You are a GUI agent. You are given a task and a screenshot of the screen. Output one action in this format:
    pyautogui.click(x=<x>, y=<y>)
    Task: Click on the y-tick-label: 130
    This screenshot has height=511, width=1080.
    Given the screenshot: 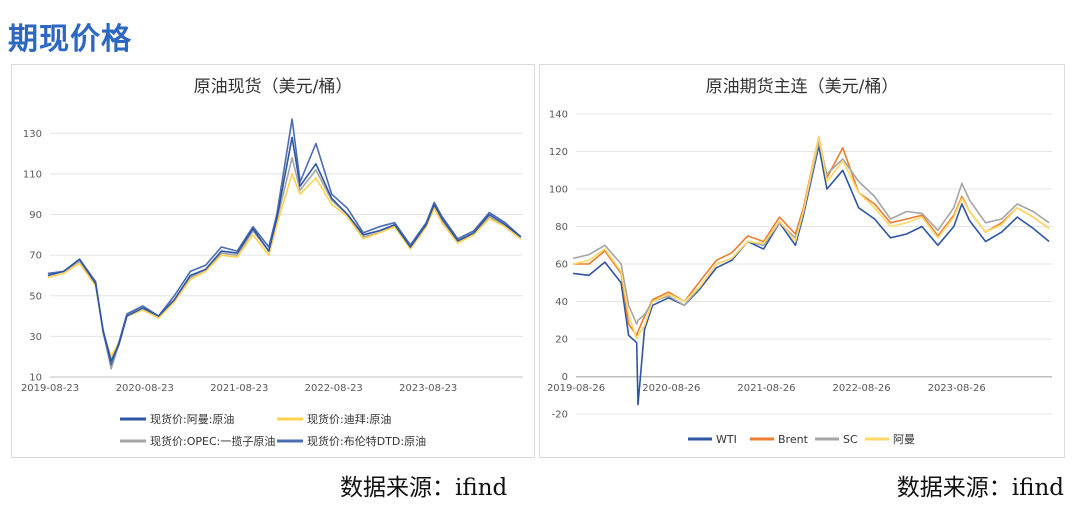 What is the action you would take?
    pyautogui.click(x=32, y=134)
    